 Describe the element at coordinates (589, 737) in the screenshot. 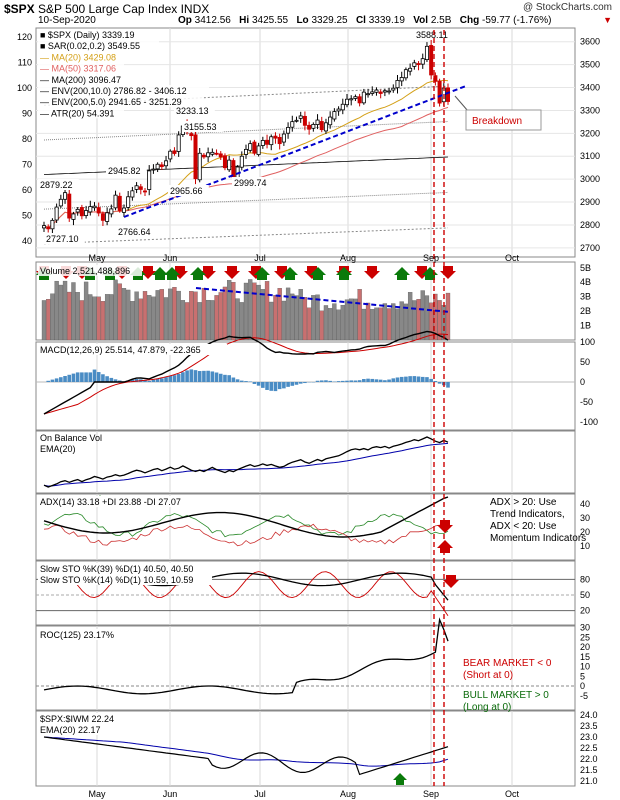

I see `ratio-axis-label: 23.0` at that location.